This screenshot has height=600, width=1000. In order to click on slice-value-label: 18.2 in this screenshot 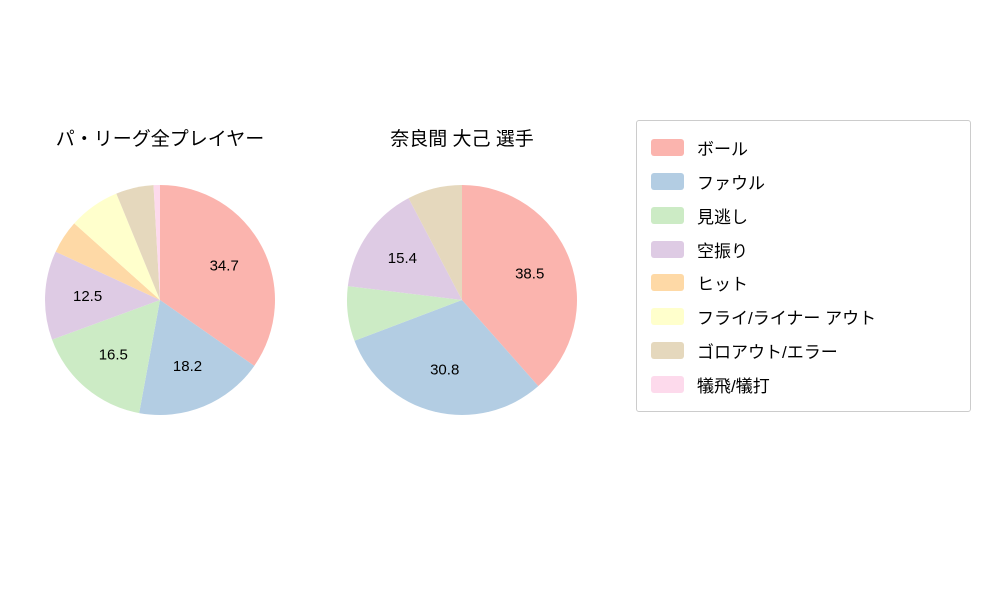, I will do `click(187, 366)`.